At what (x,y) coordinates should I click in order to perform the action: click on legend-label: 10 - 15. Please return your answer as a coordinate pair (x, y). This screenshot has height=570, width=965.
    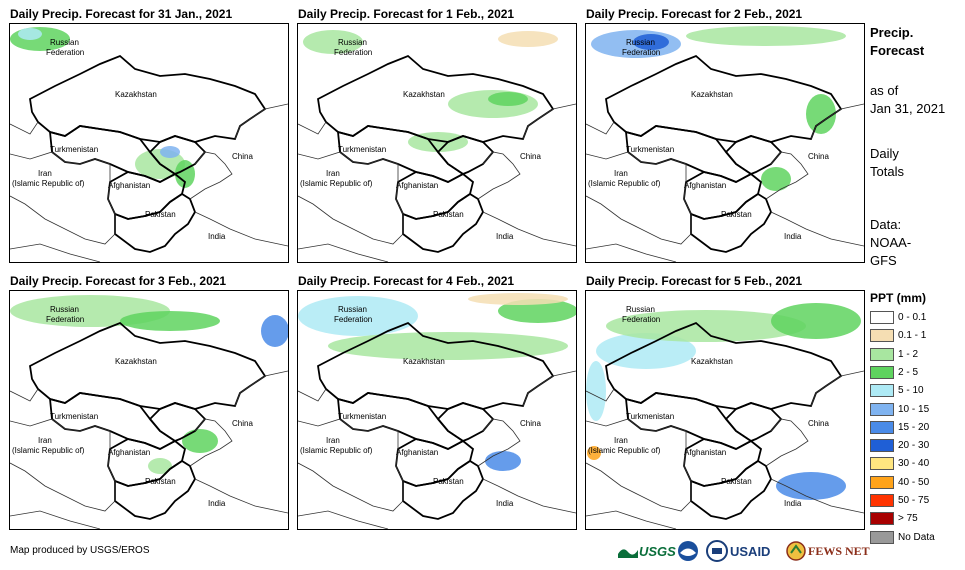
    Looking at the image, I should click on (914, 409).